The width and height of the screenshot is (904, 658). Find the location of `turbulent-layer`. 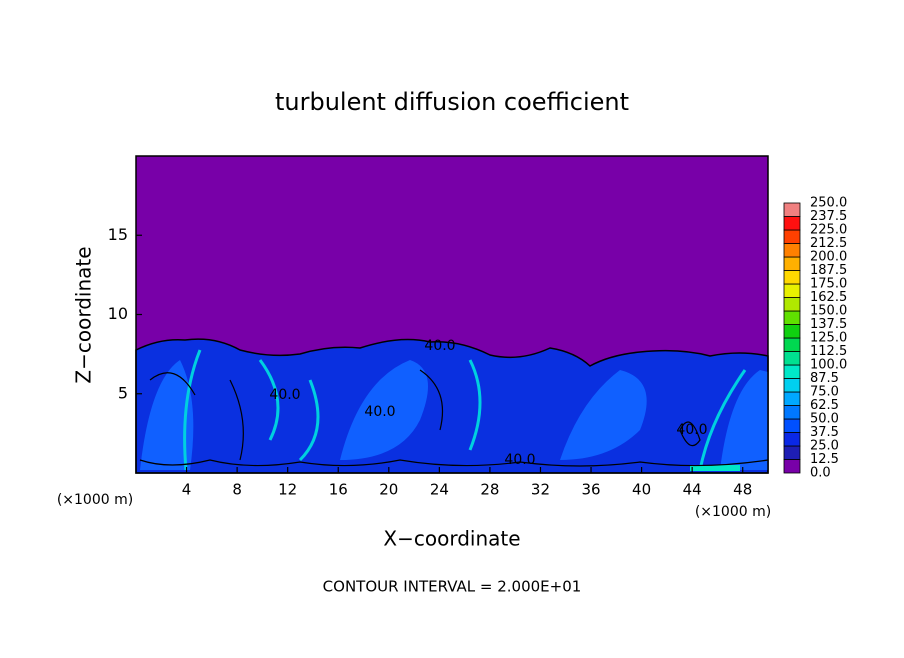

turbulent-layer is located at coordinates (452, 406).